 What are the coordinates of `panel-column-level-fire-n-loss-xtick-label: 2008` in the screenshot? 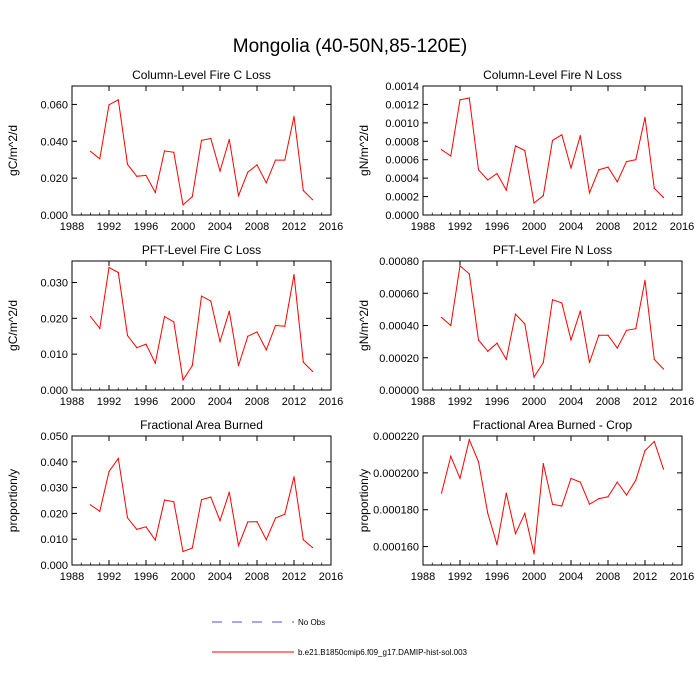 It's located at (608, 227).